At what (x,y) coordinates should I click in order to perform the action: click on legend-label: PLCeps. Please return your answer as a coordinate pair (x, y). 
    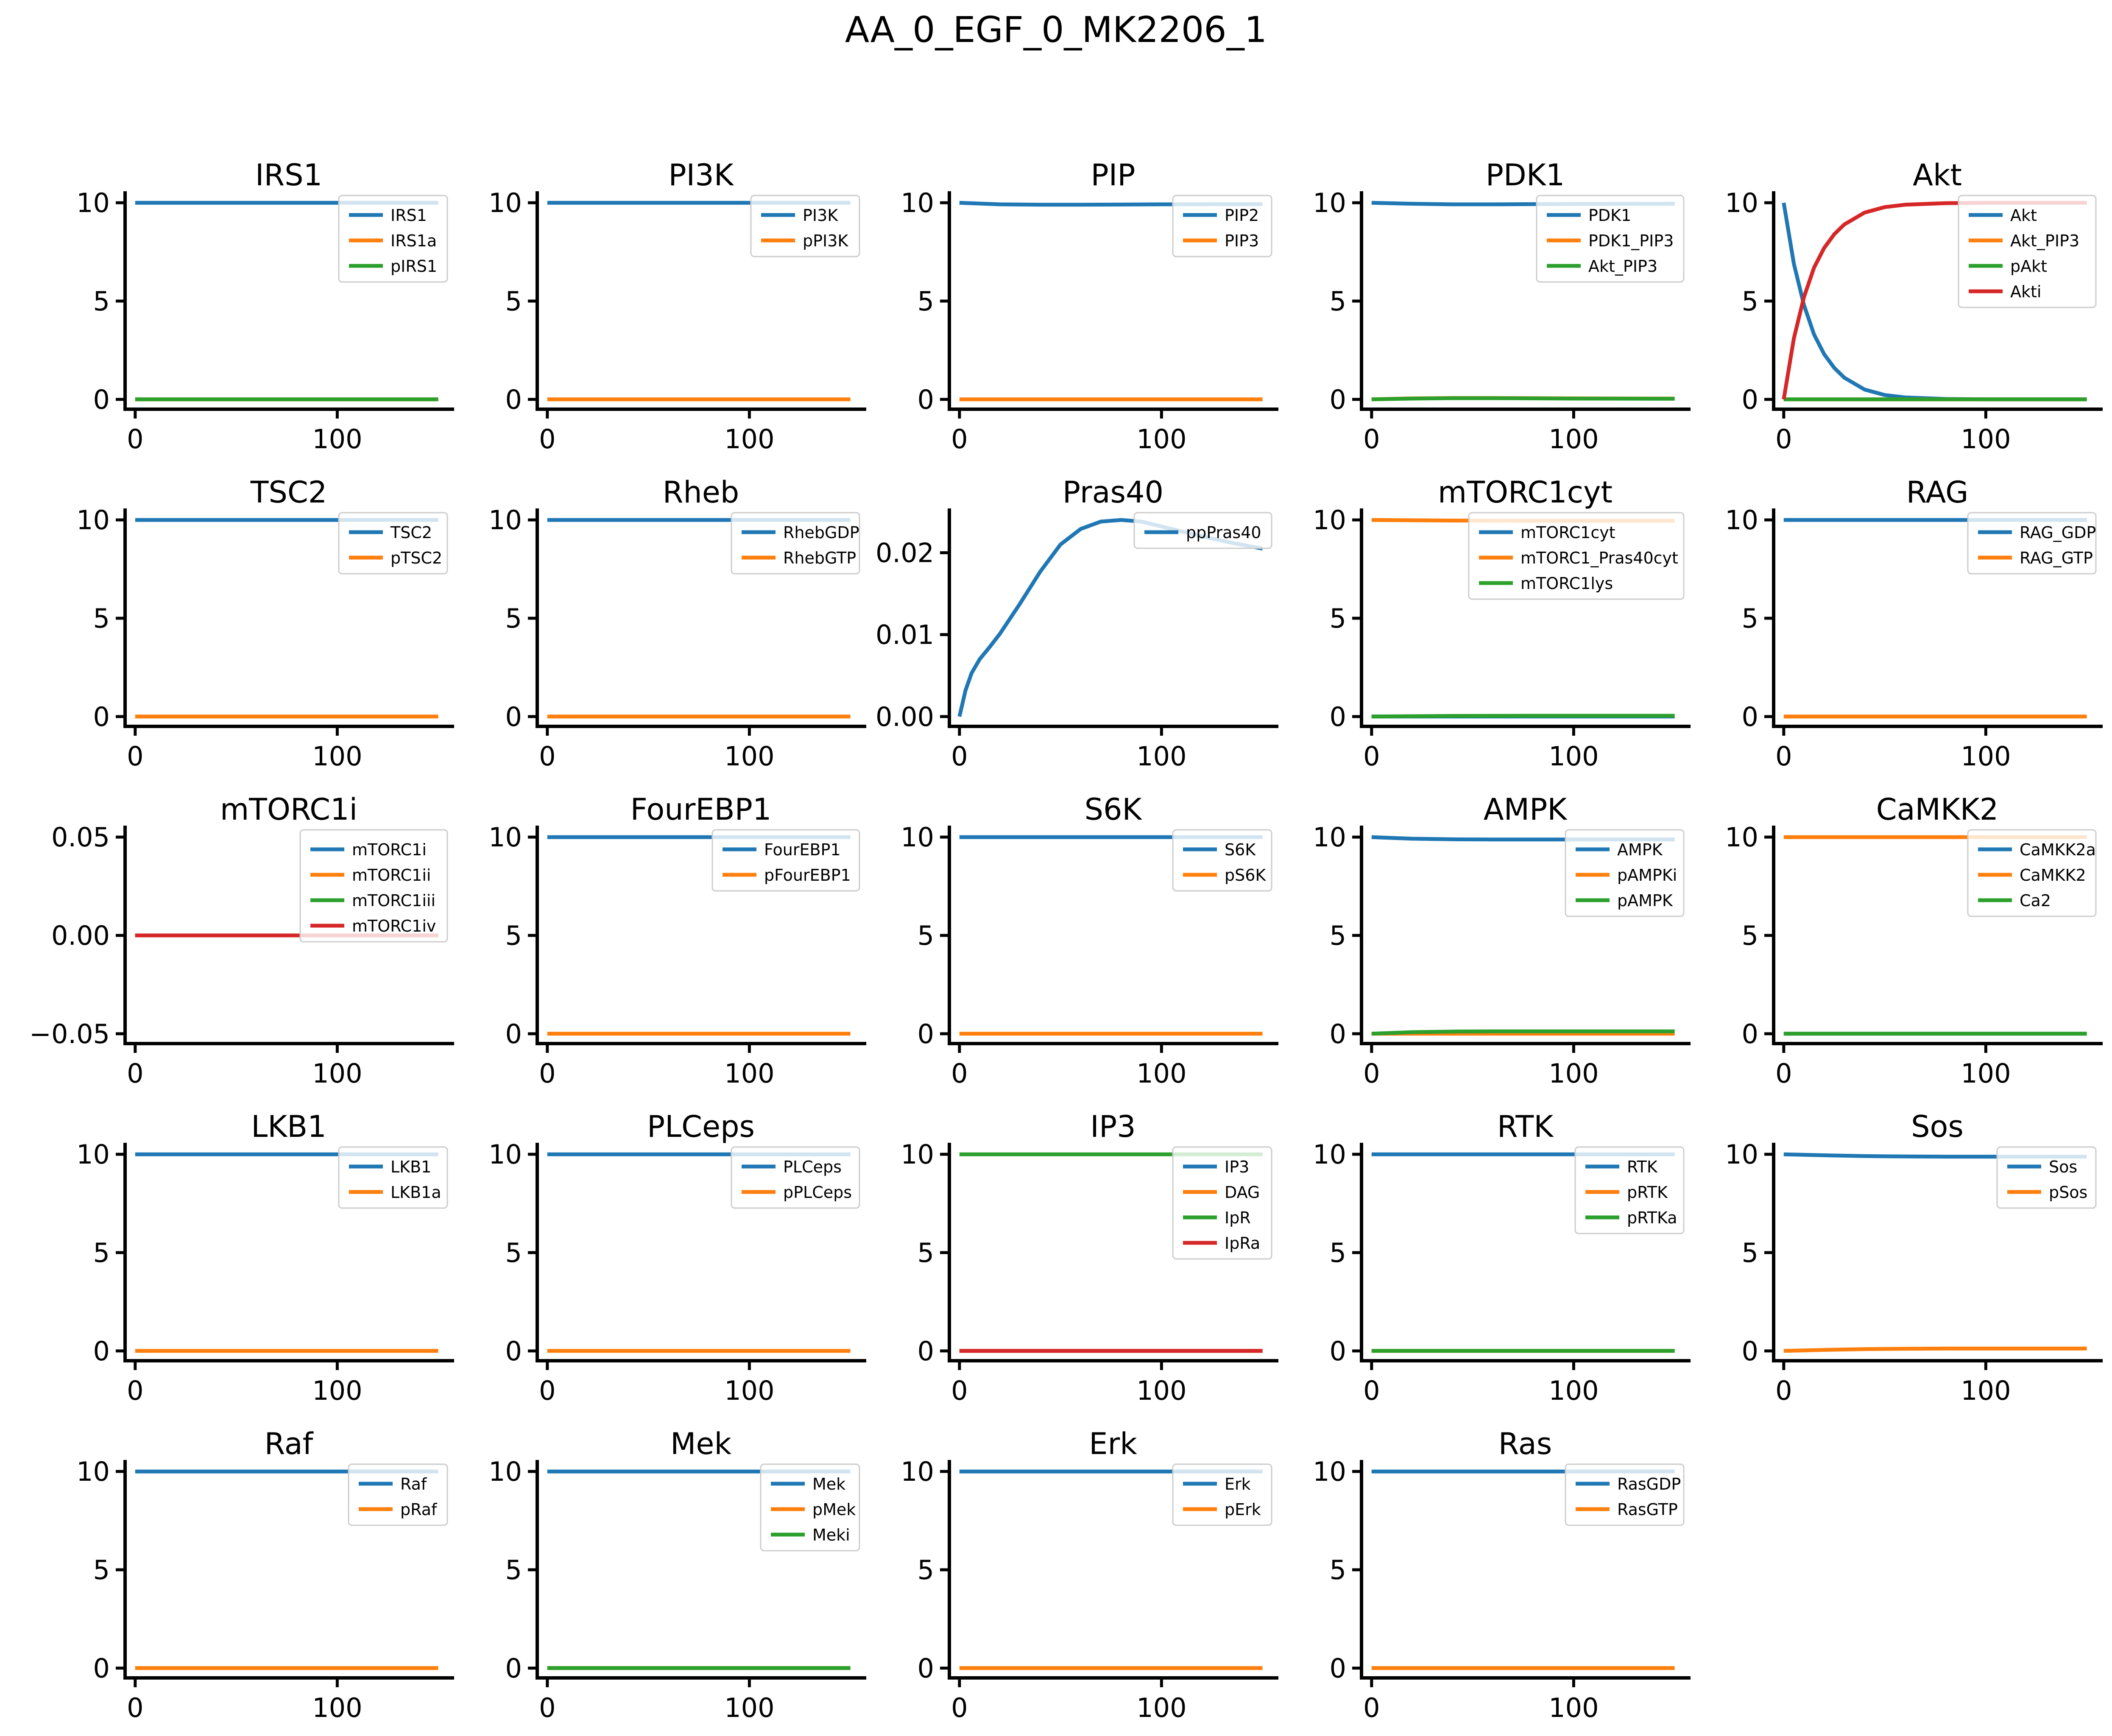
    Looking at the image, I should click on (812, 1167).